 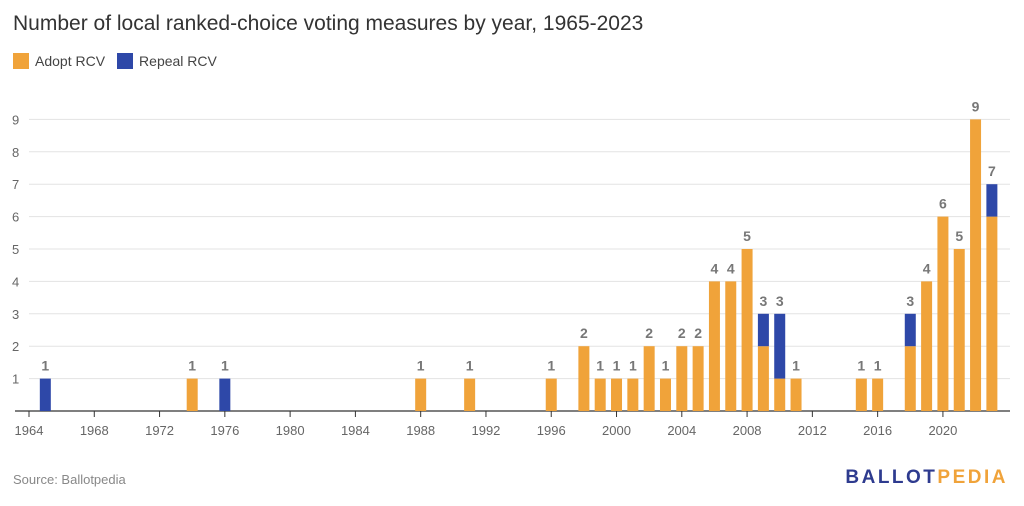 I want to click on x-tick-label-2004: 2004, so click(x=681, y=430).